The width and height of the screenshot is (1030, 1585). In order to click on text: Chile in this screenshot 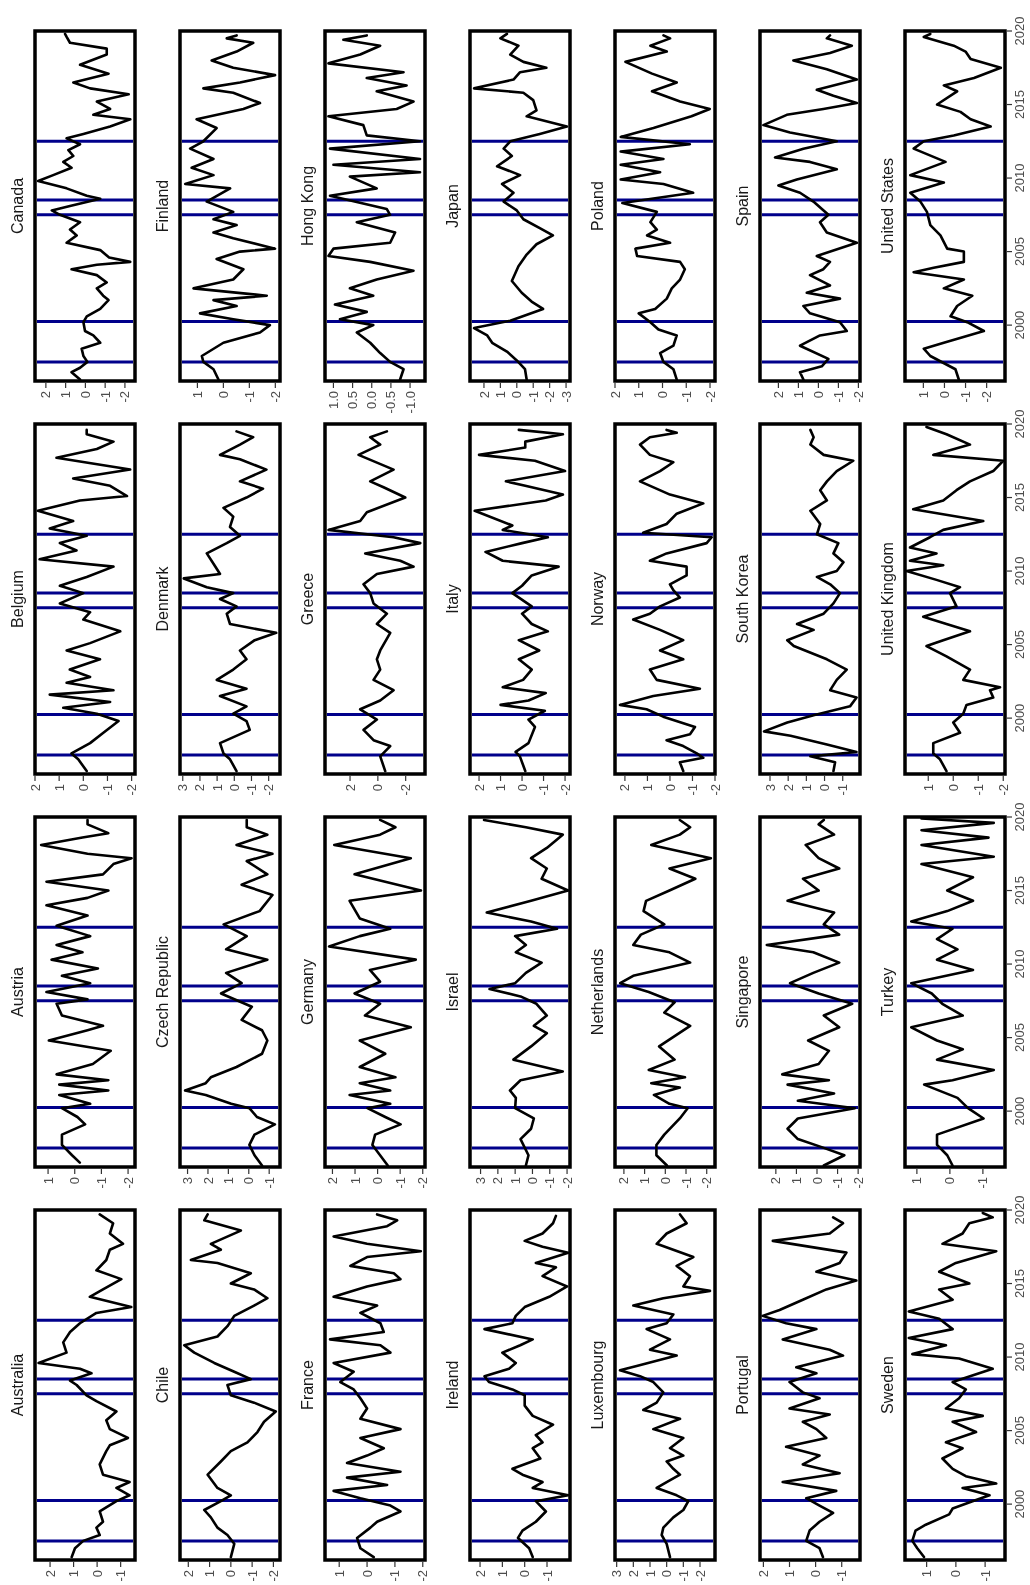, I will do `click(162, 1385)`.